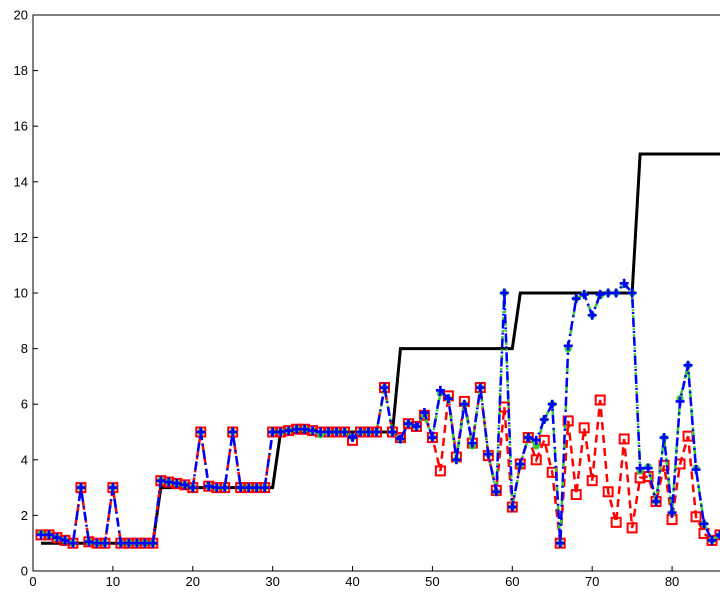  What do you see at coordinates (352, 581) in the screenshot?
I see `x-tick-label: 40` at bounding box center [352, 581].